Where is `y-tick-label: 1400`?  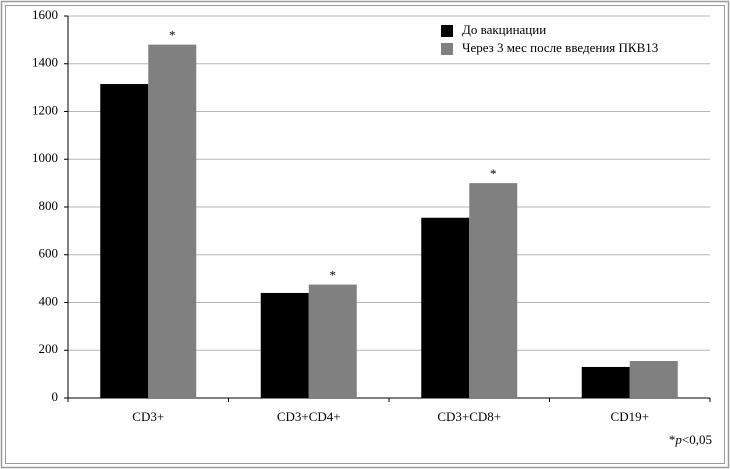
y-tick-label: 1400 is located at coordinates (45, 62).